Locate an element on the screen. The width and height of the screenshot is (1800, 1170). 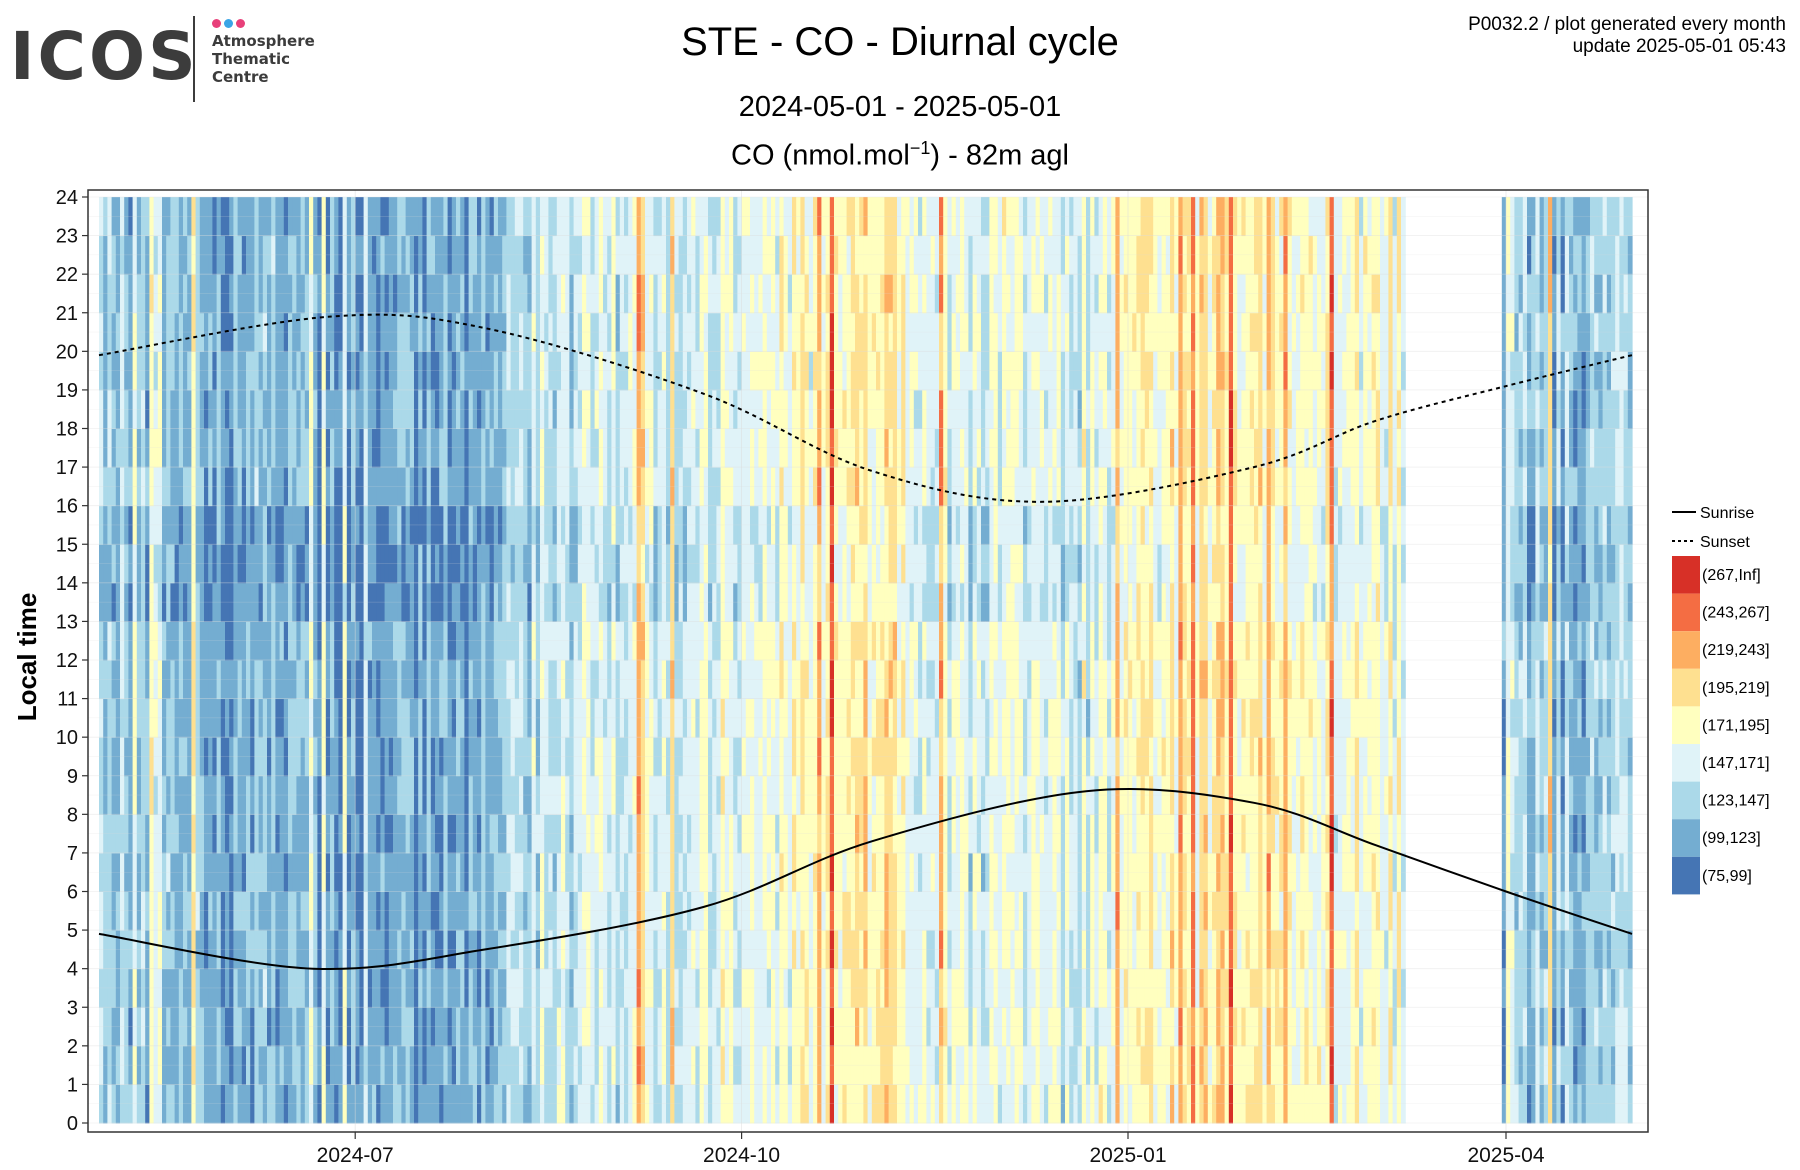
logo-line: Centre is located at coordinates (240, 77).